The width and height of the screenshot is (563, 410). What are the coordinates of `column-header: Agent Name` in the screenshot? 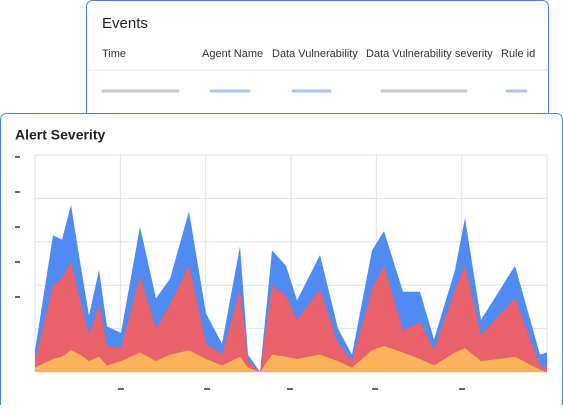 It's located at (232, 54).